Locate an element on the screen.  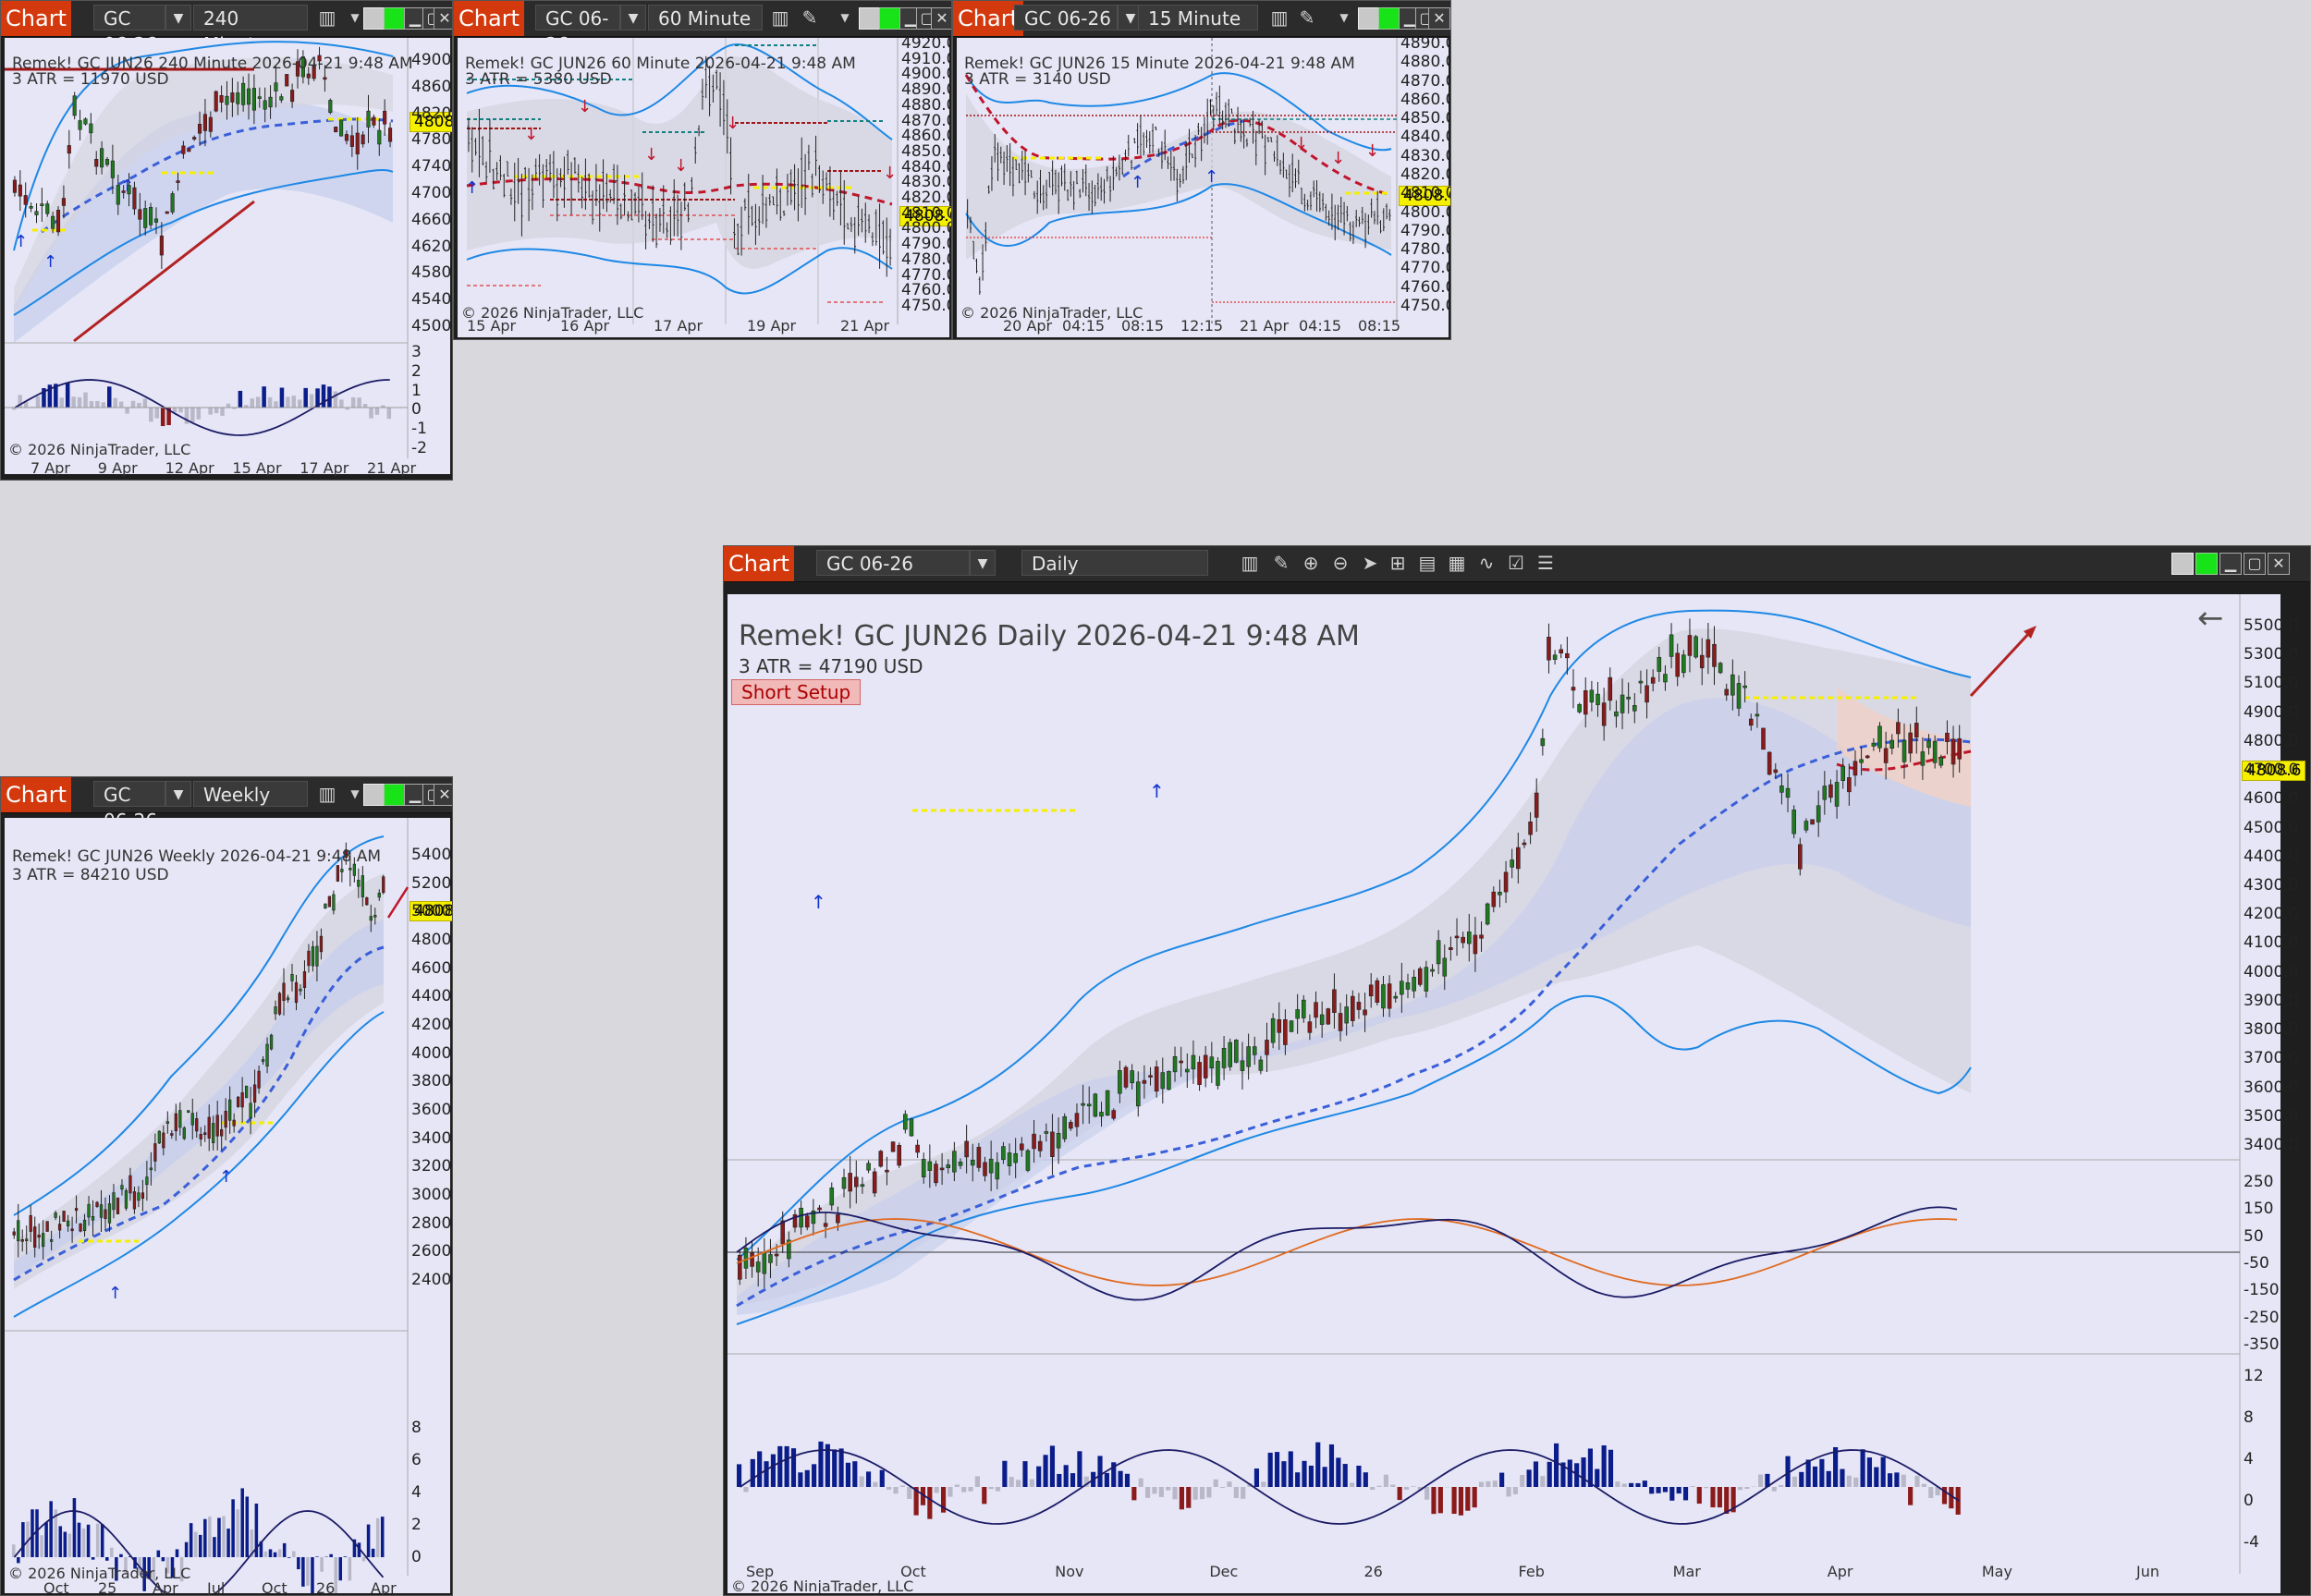
interval-selector: Daily is located at coordinates (1114, 563).